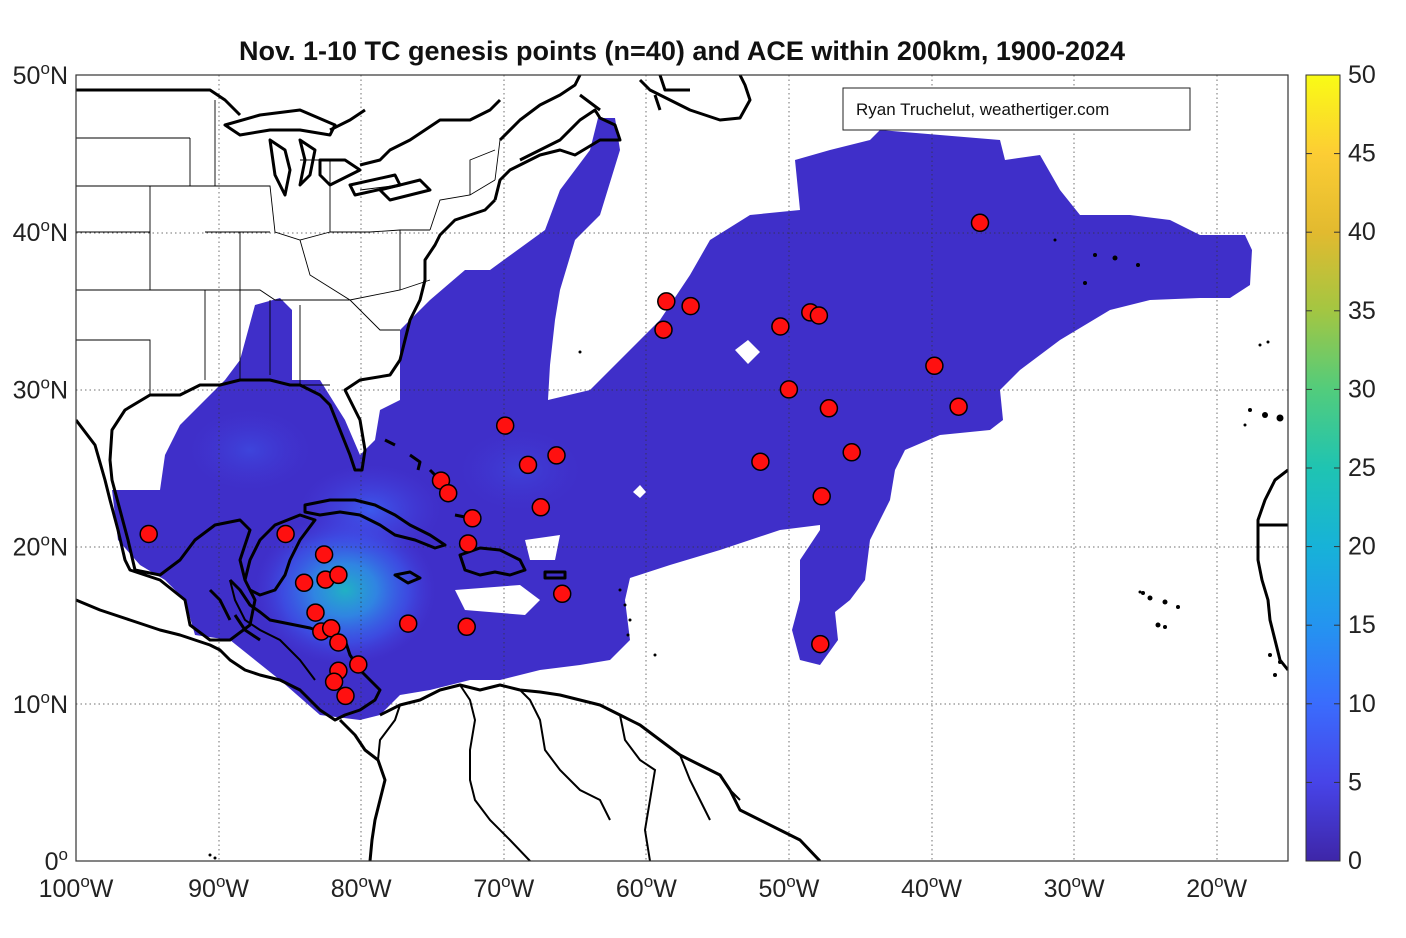 The width and height of the screenshot is (1406, 938). Describe the element at coordinates (56, 860) in the screenshot. I see `tick-label: 0o` at that location.